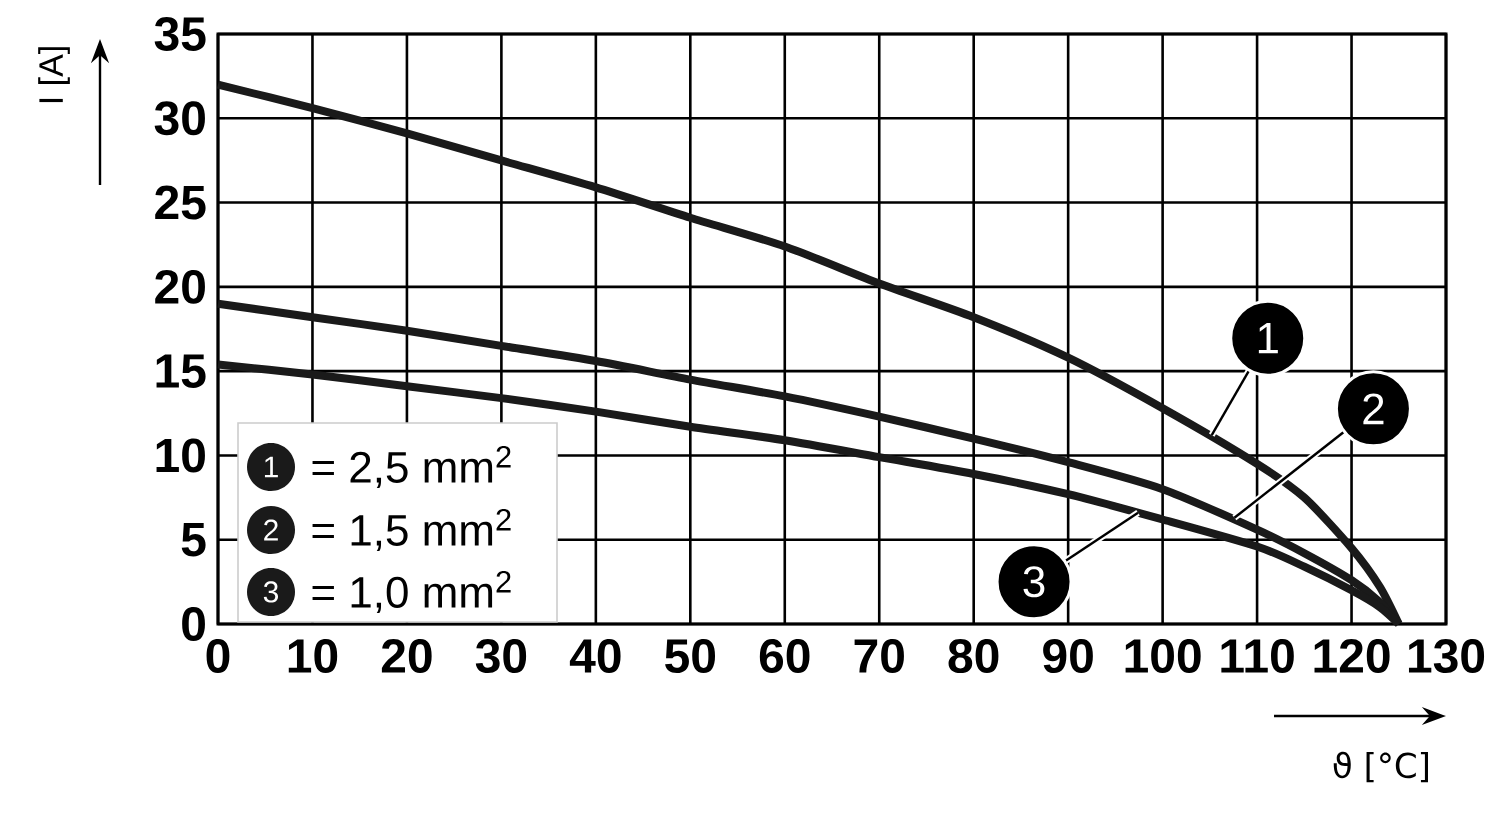 The width and height of the screenshot is (1500, 815). What do you see at coordinates (406, 656) in the screenshot?
I see `x-tick-label: 20` at bounding box center [406, 656].